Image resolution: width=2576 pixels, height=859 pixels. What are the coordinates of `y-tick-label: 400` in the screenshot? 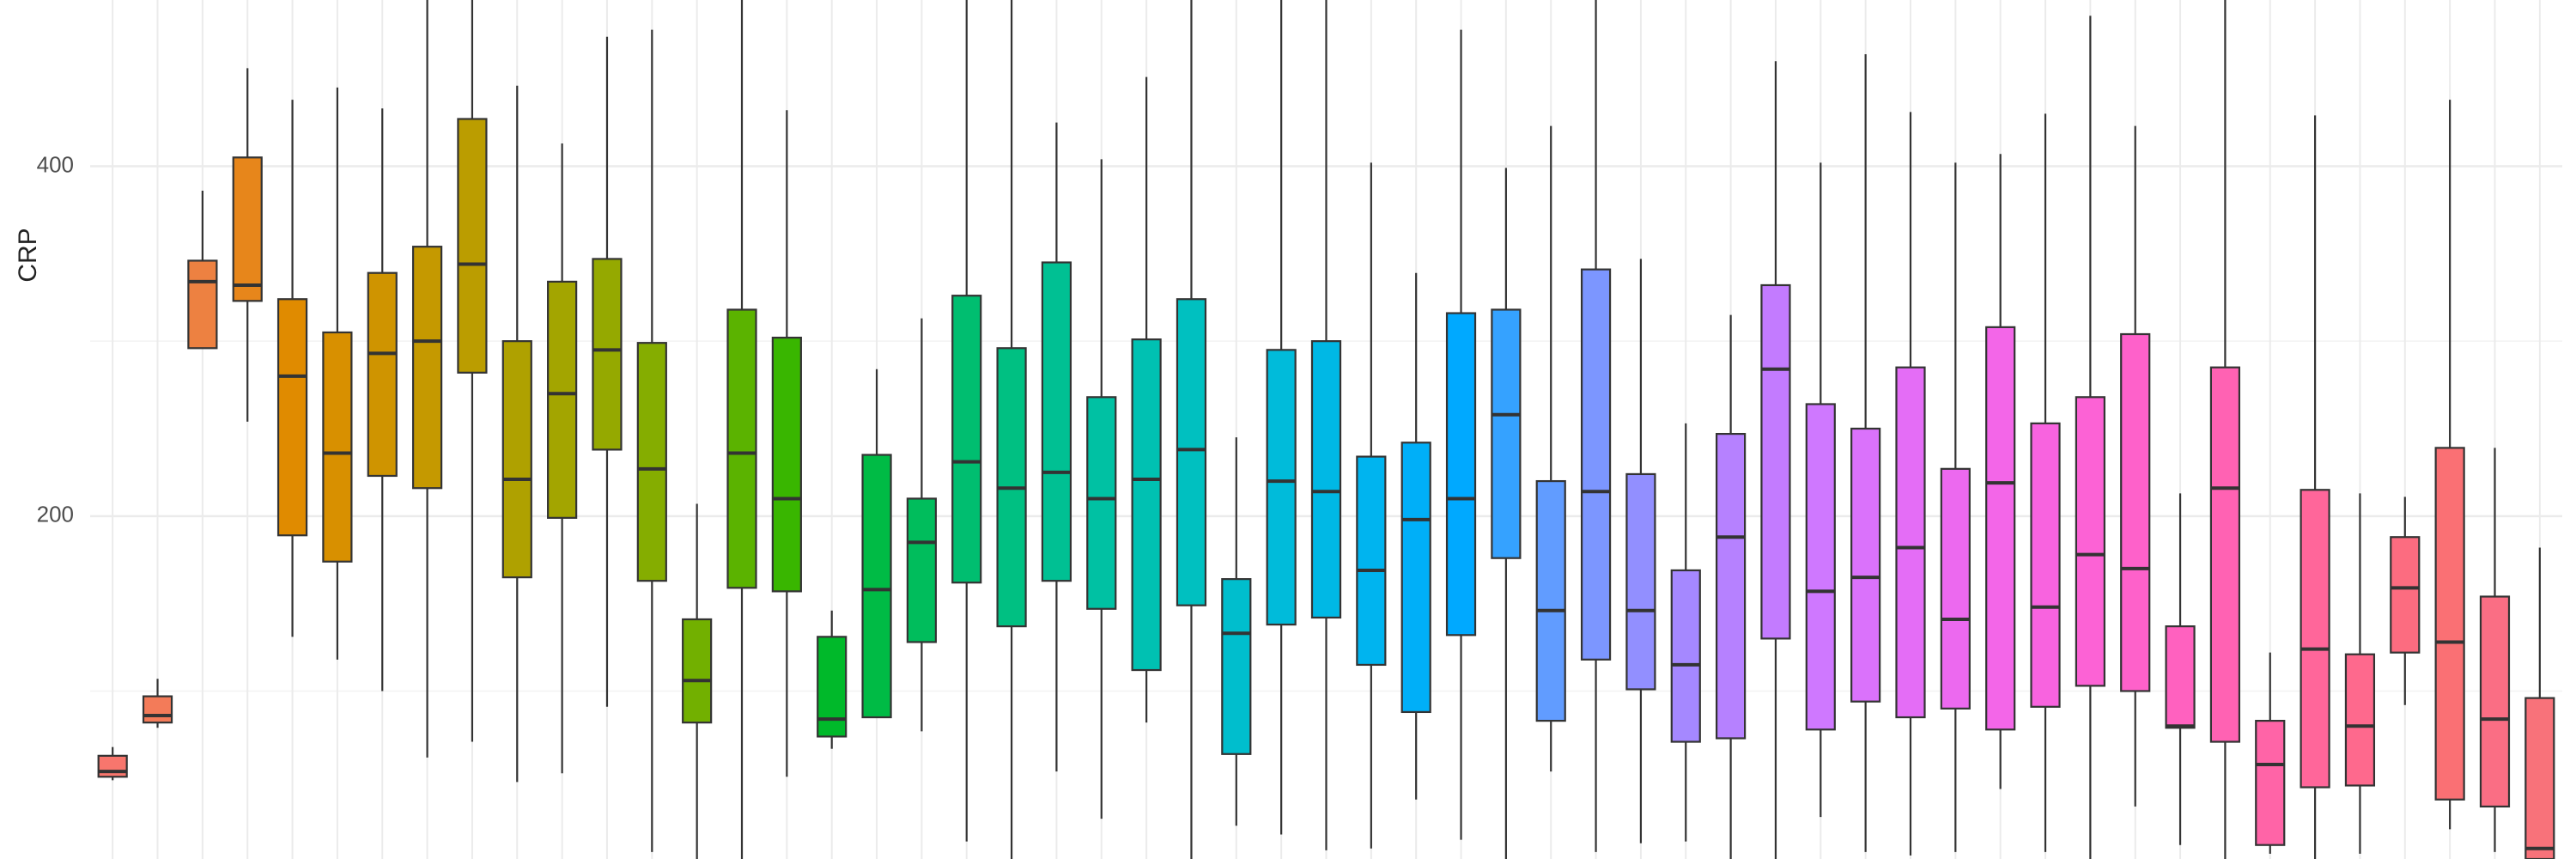 It's located at (56, 164).